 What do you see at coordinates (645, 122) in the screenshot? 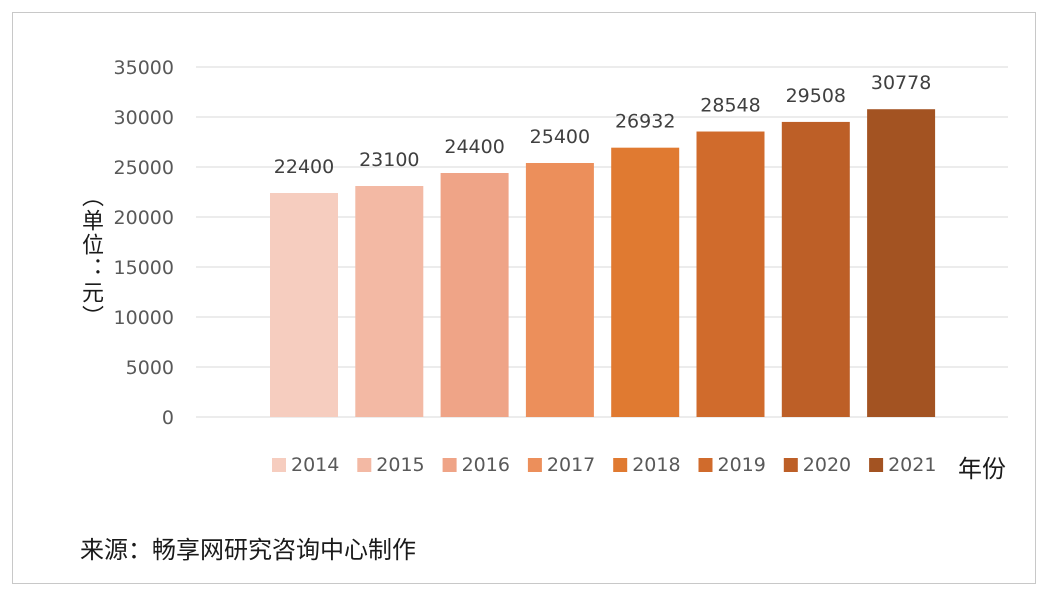
I see `data-label: 26932` at bounding box center [645, 122].